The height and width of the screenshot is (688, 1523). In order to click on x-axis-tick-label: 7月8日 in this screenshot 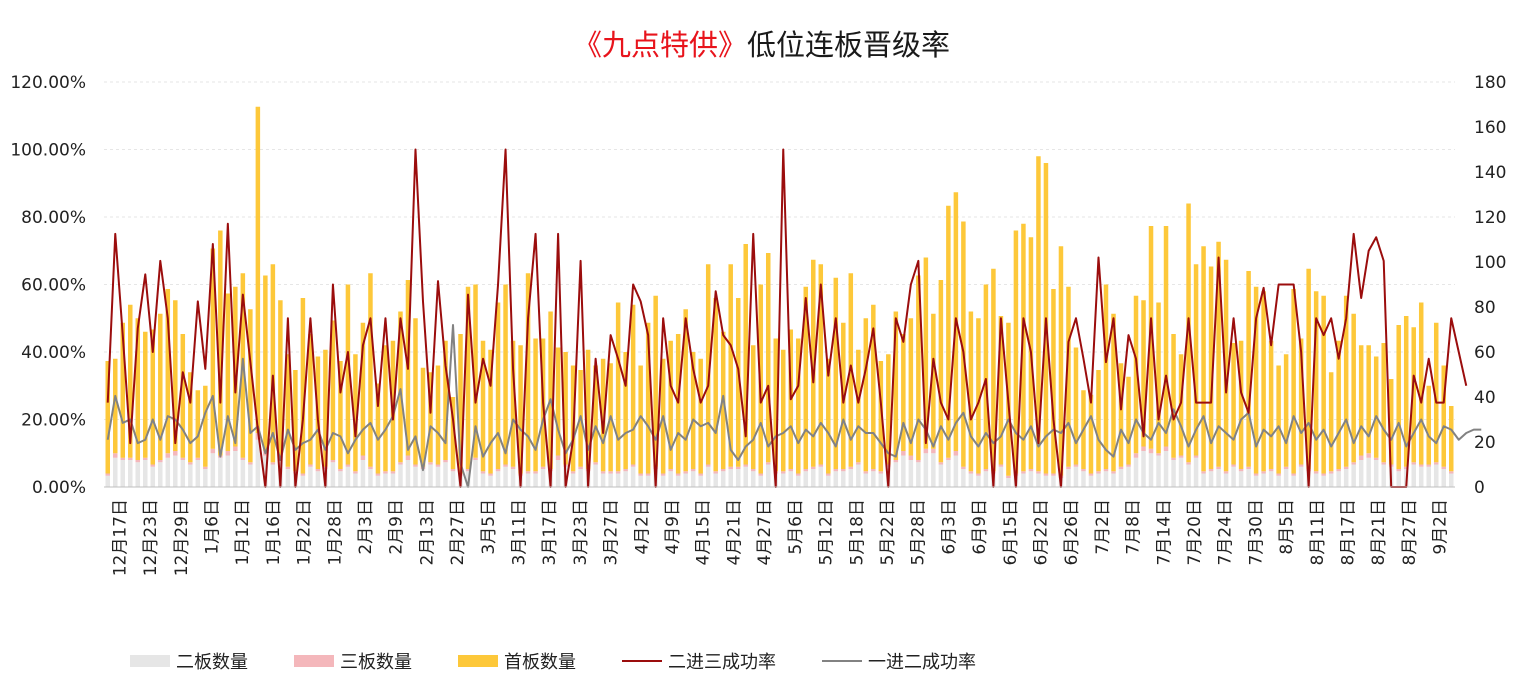, I will do `click(1134, 527)`.